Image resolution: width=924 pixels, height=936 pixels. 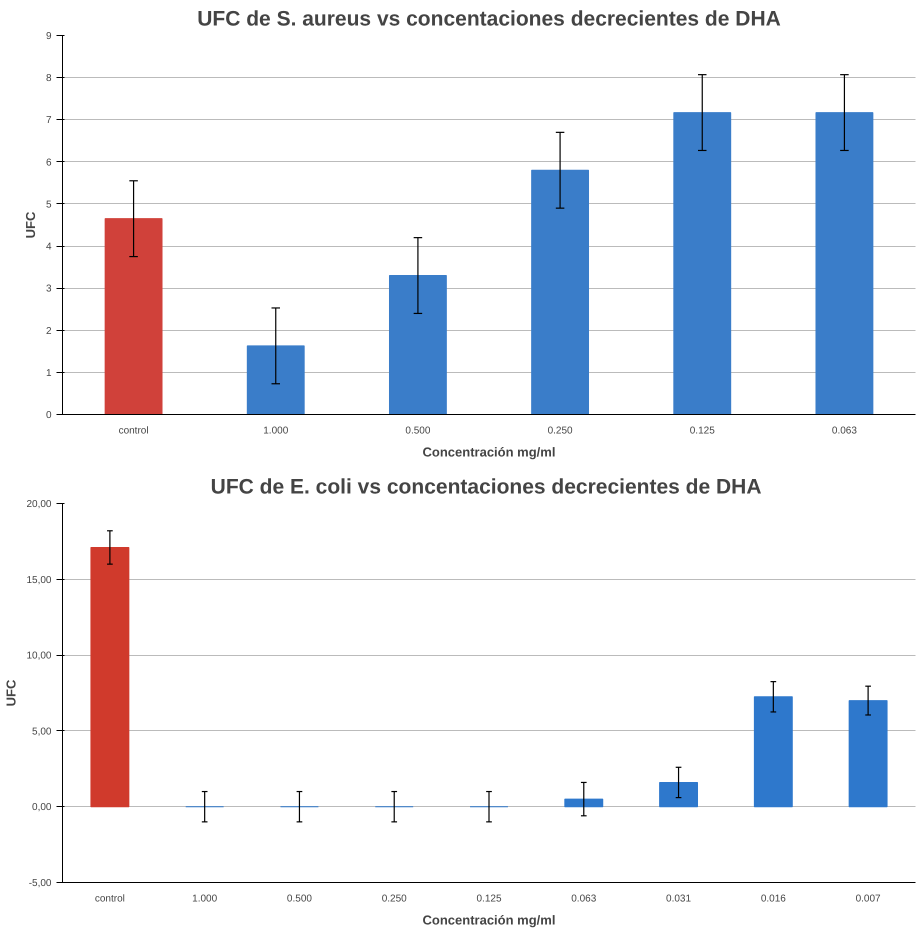 What do you see at coordinates (49, 36) in the screenshot?
I see `y-tick-label: 9` at bounding box center [49, 36].